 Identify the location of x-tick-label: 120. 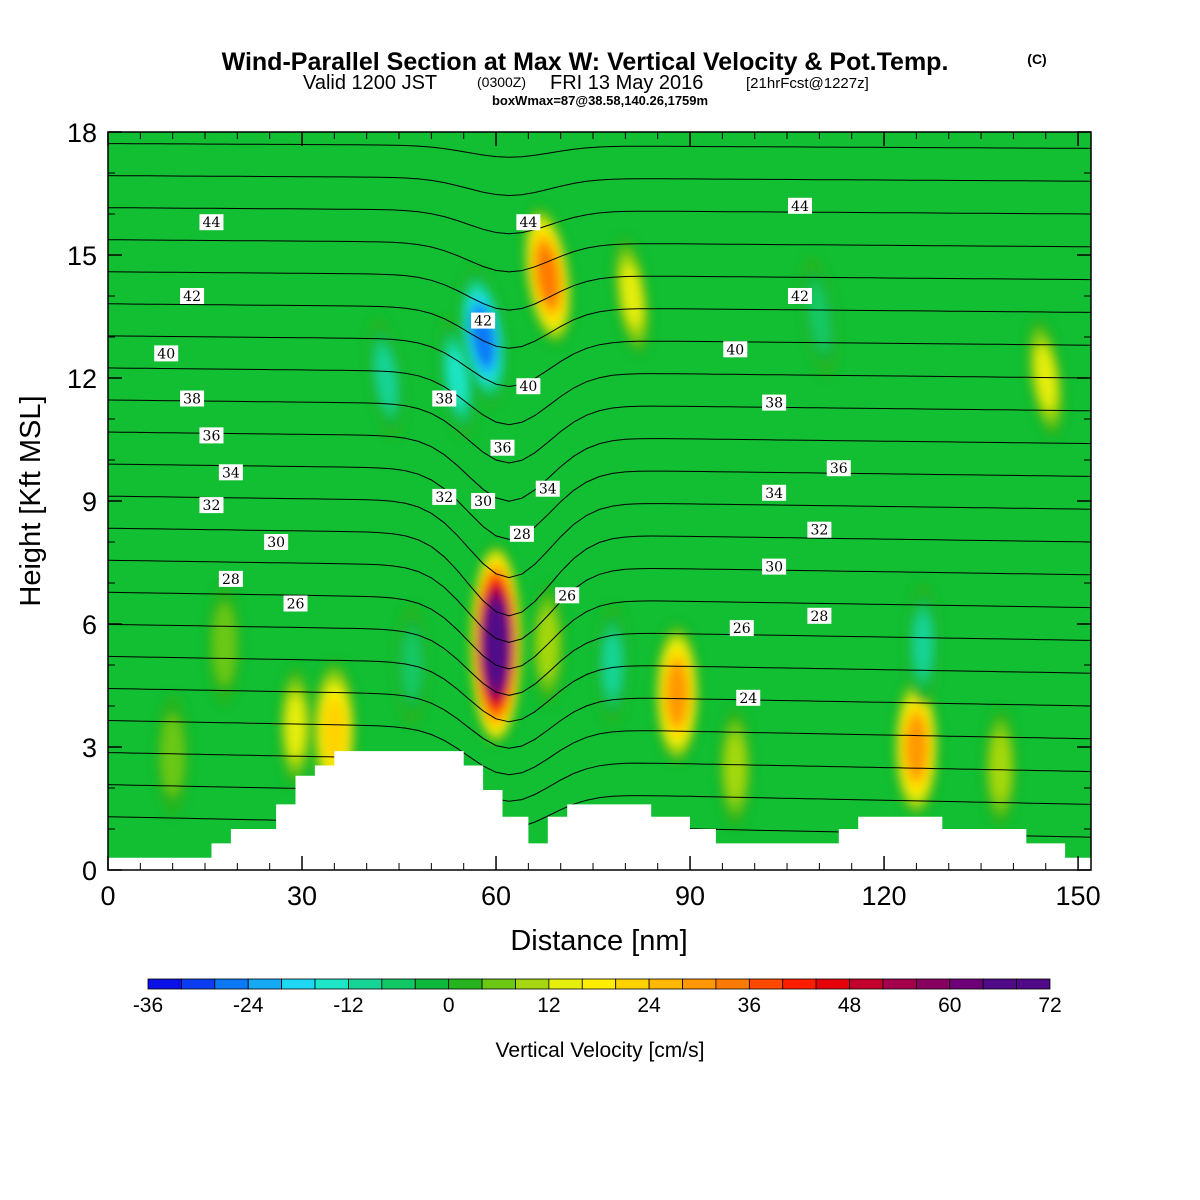
(884, 896).